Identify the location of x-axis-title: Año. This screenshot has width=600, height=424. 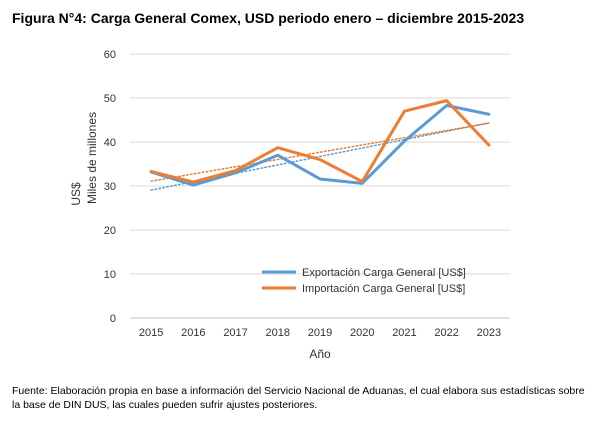
(320, 354).